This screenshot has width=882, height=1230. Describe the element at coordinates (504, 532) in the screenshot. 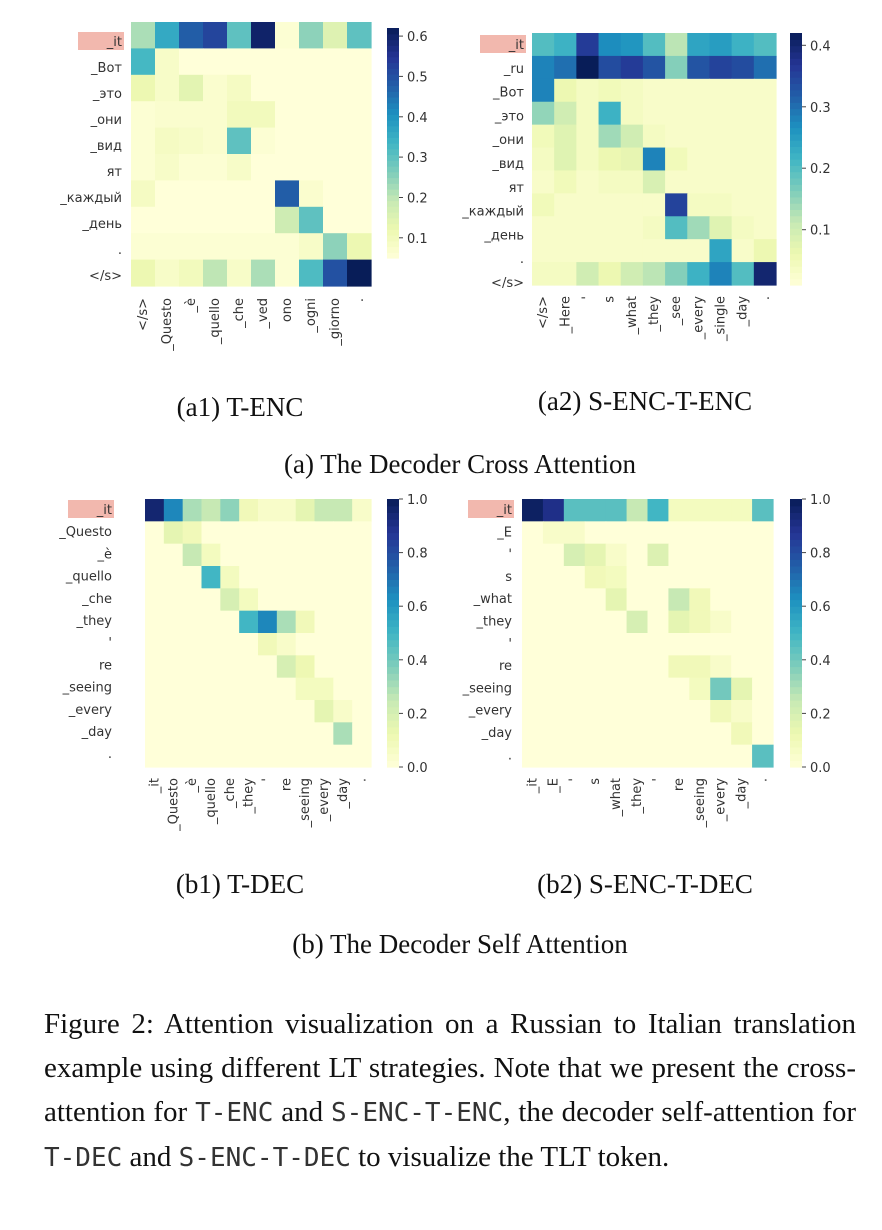

I see `row-label: _E` at that location.